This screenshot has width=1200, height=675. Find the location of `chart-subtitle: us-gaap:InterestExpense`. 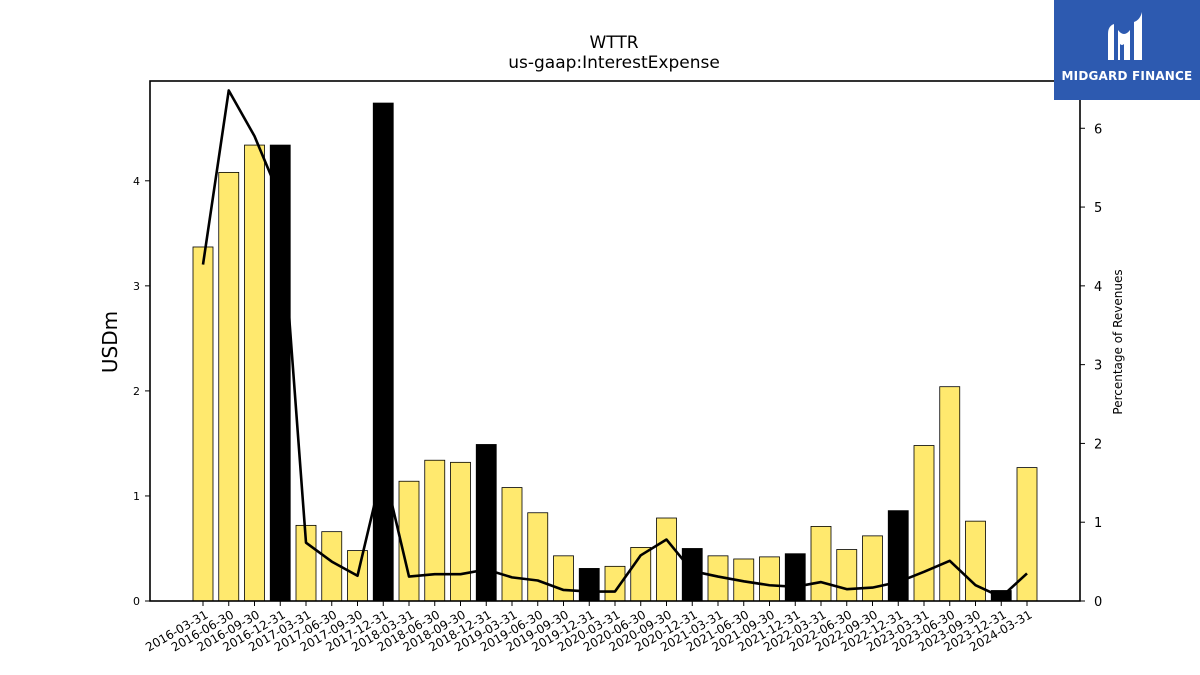

chart-subtitle: us-gaap:InterestExpense is located at coordinates (614, 63).